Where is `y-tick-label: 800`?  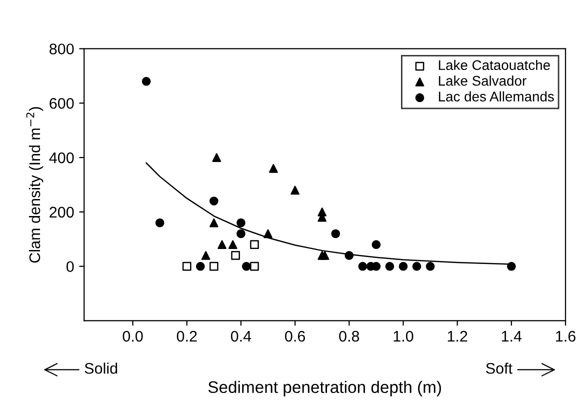
y-tick-label: 800 is located at coordinates (62, 49).